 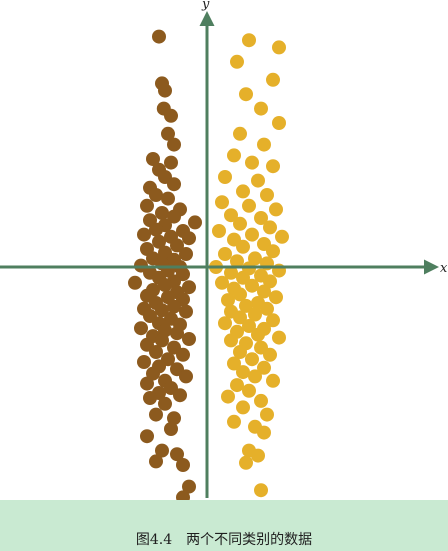 What do you see at coordinates (444, 268) in the screenshot?
I see `x-axis-label: x` at bounding box center [444, 268].